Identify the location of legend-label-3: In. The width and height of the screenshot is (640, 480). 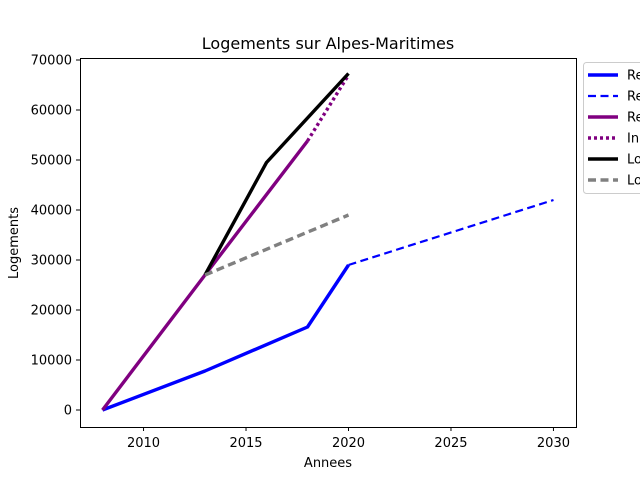
(633, 139).